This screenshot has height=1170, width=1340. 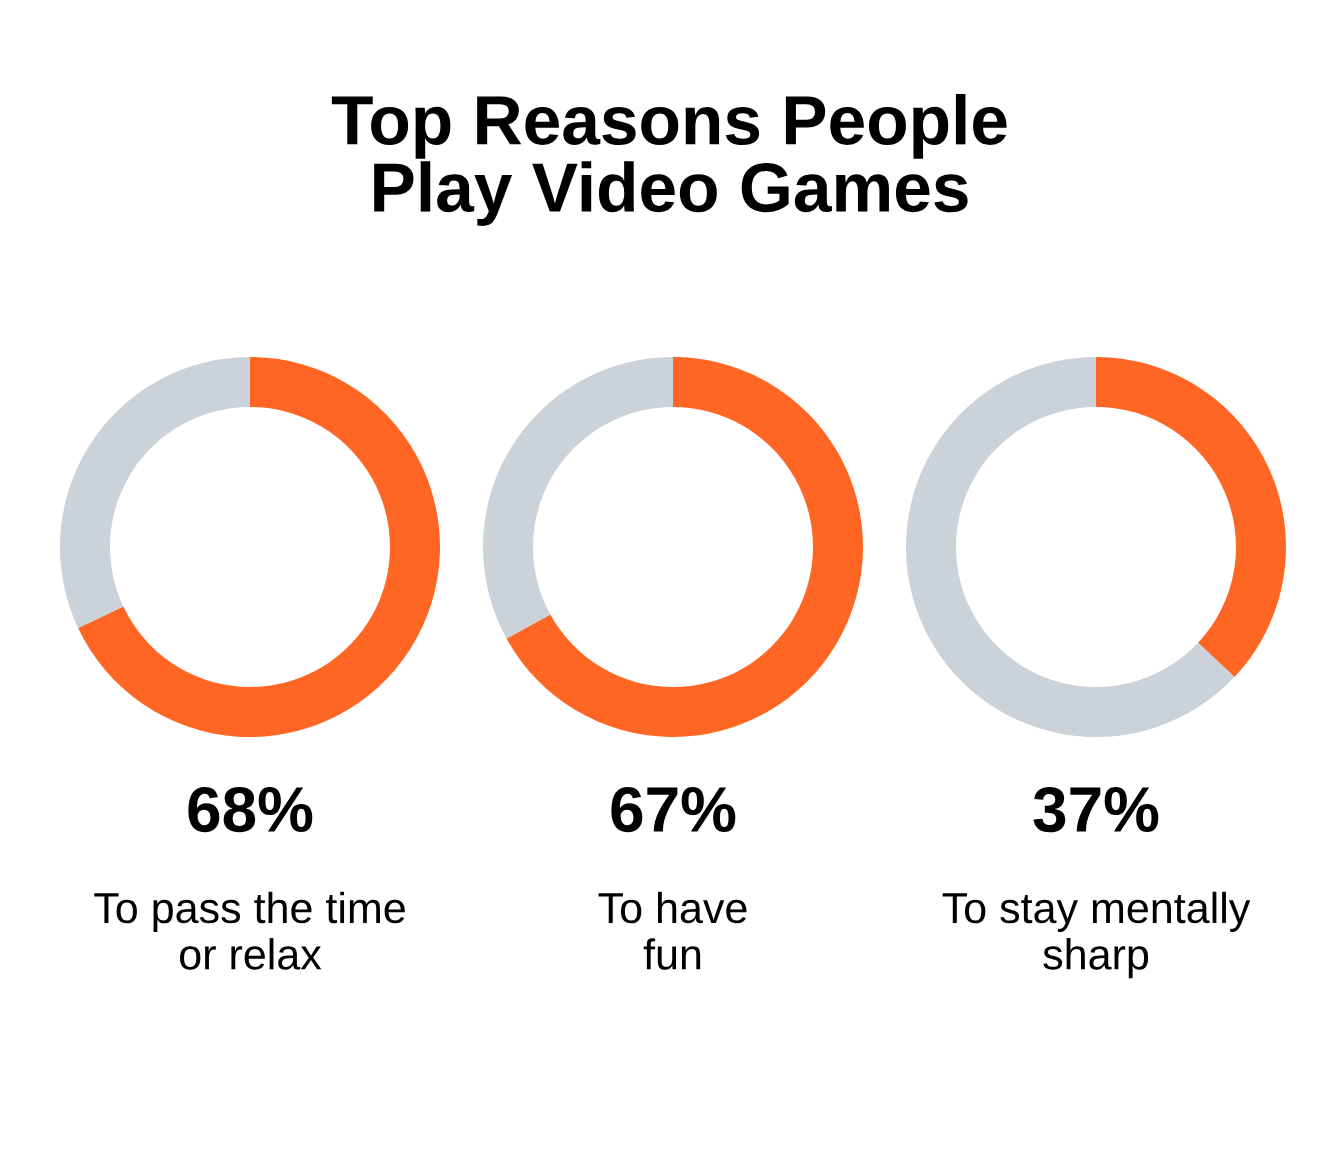 What do you see at coordinates (1096, 809) in the screenshot?
I see `text: 37%` at bounding box center [1096, 809].